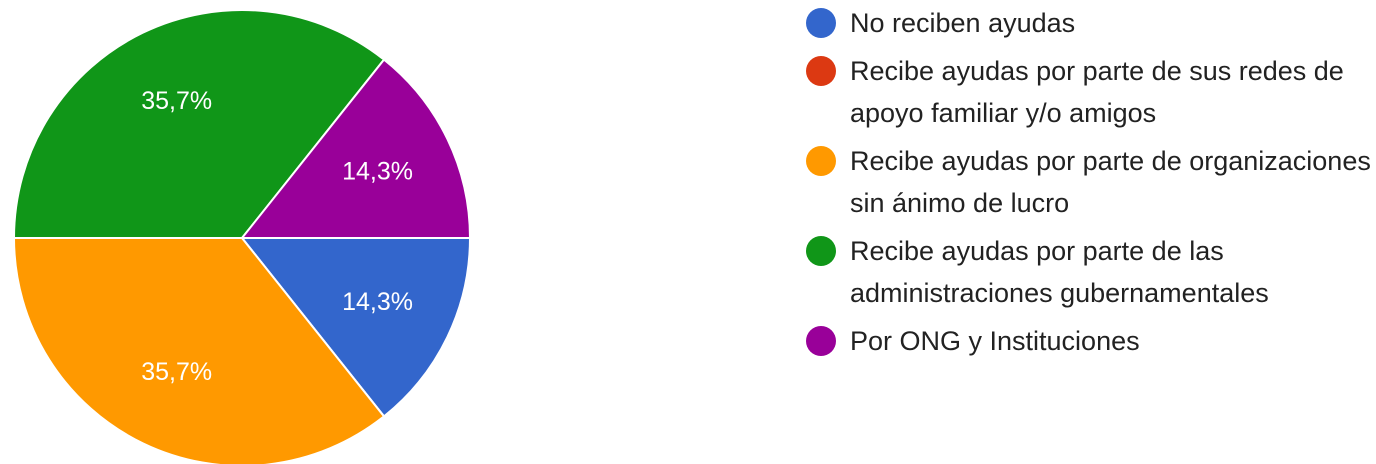 Image resolution: width=1376 pixels, height=464 pixels. What do you see at coordinates (1088, 23) in the screenshot?
I see `legend-item: No reciben ayudas` at bounding box center [1088, 23].